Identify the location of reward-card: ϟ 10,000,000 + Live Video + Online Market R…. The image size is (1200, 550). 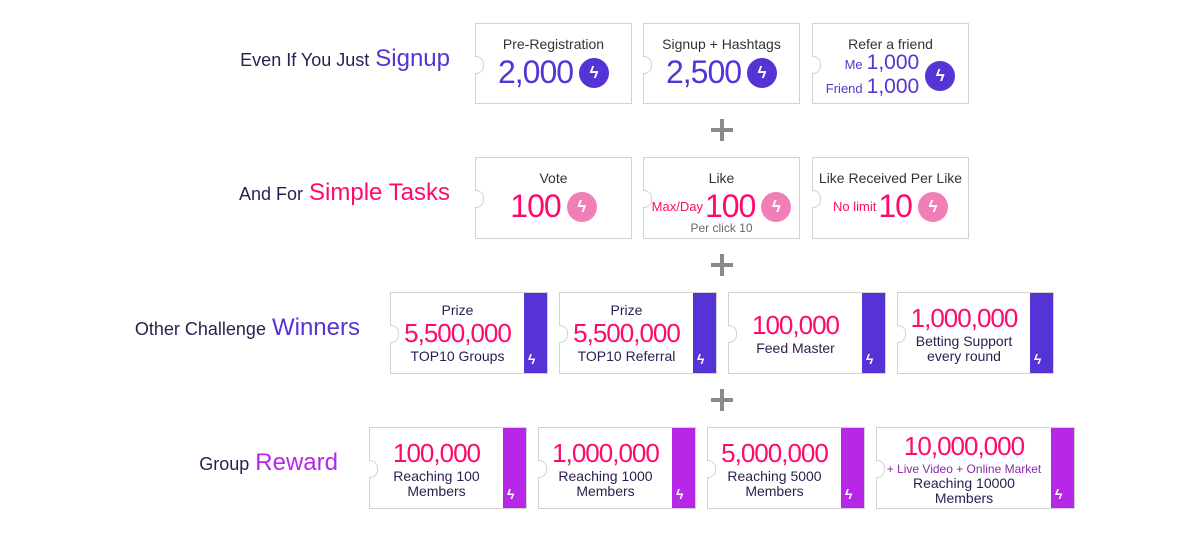
(975, 468).